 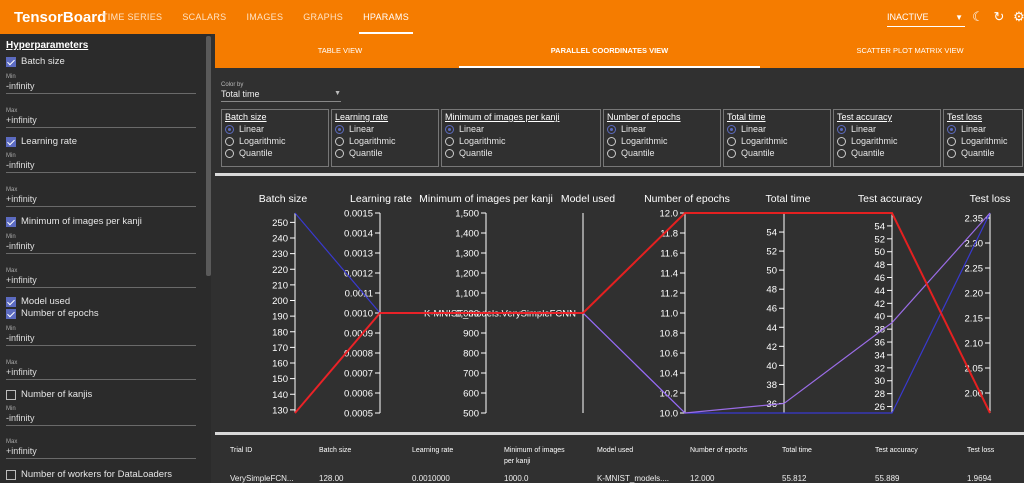 What do you see at coordinates (11, 61) in the screenshot?
I see `checkbox-batch-size` at bounding box center [11, 61].